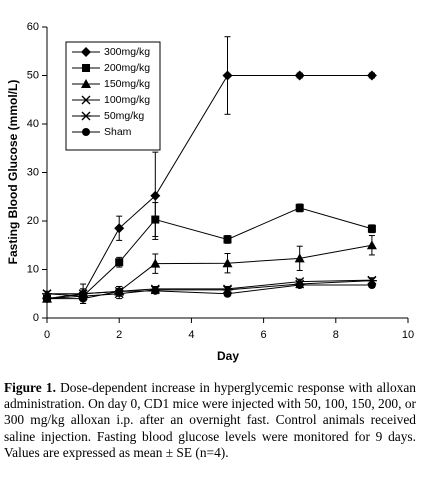 This screenshot has width=422, height=489. I want to click on legend-box, so click(113, 96).